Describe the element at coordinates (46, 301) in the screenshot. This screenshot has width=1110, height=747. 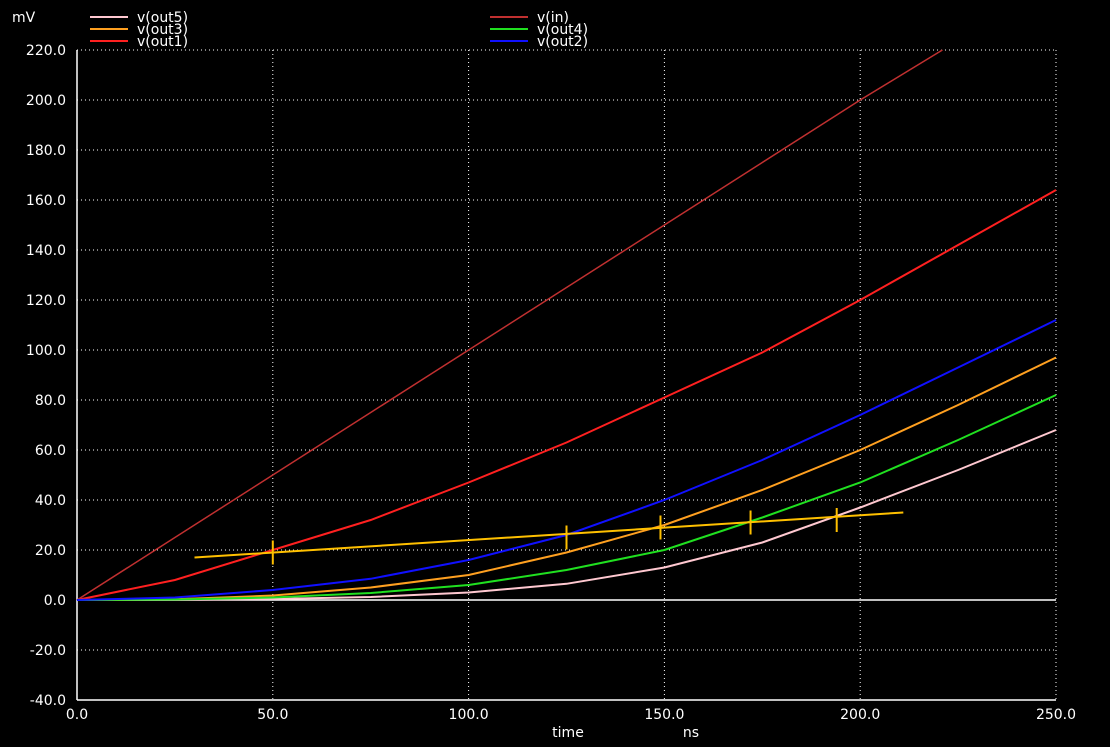
I see `y-tick-label: 120.0` at that location.